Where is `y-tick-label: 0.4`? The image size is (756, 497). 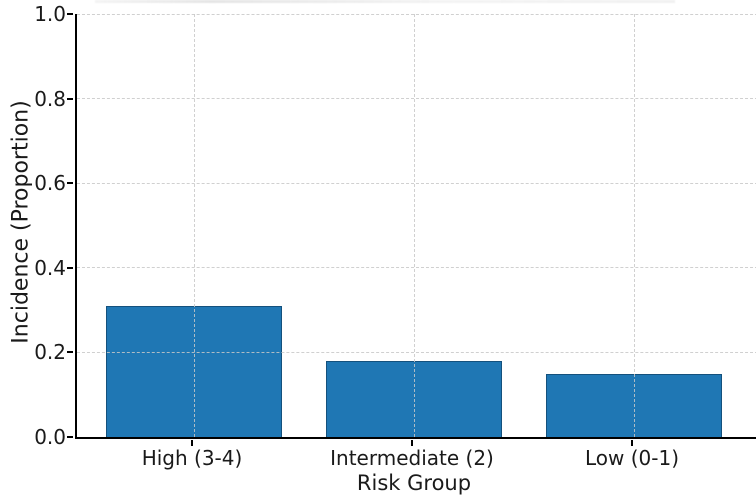 y-tick-label: 0.4 is located at coordinates (50, 267).